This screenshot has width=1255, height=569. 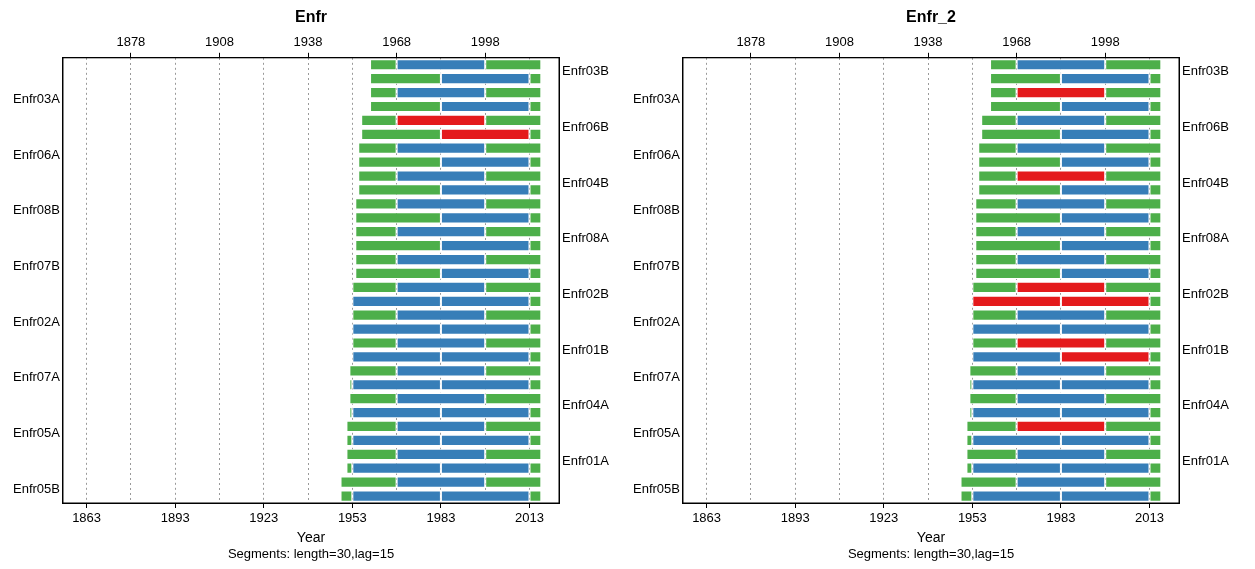 What do you see at coordinates (311, 17) in the screenshot?
I see `chart-title: Enfr` at bounding box center [311, 17].